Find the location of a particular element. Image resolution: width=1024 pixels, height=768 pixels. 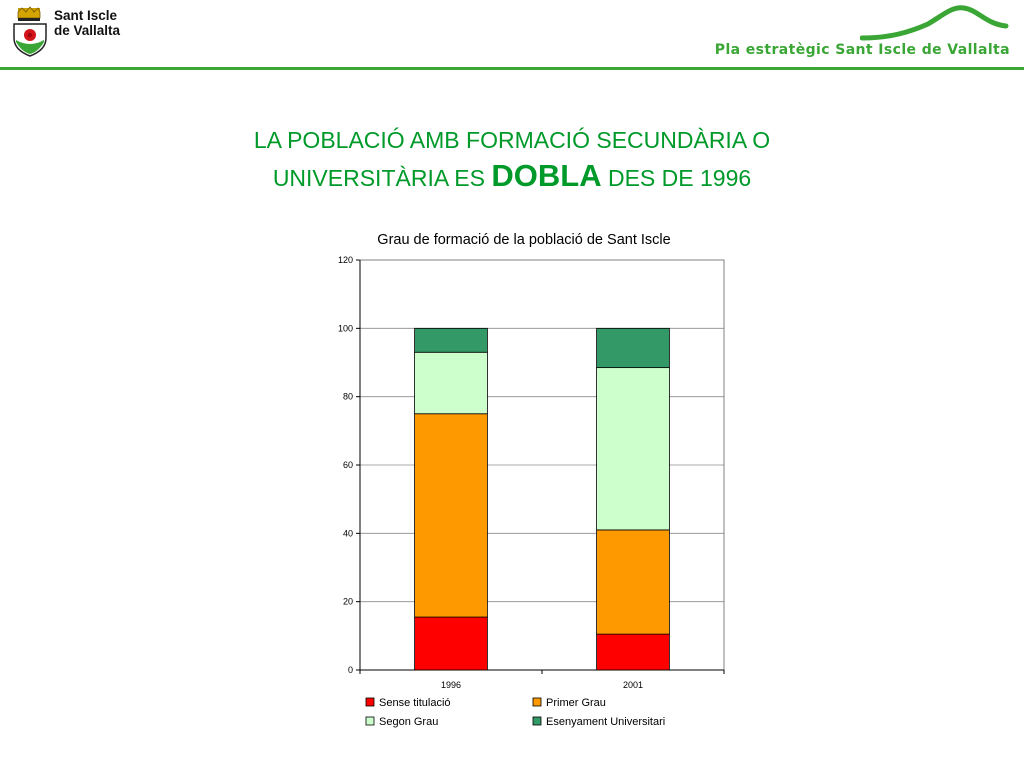

x-tick-label: 1996 is located at coordinates (451, 685).